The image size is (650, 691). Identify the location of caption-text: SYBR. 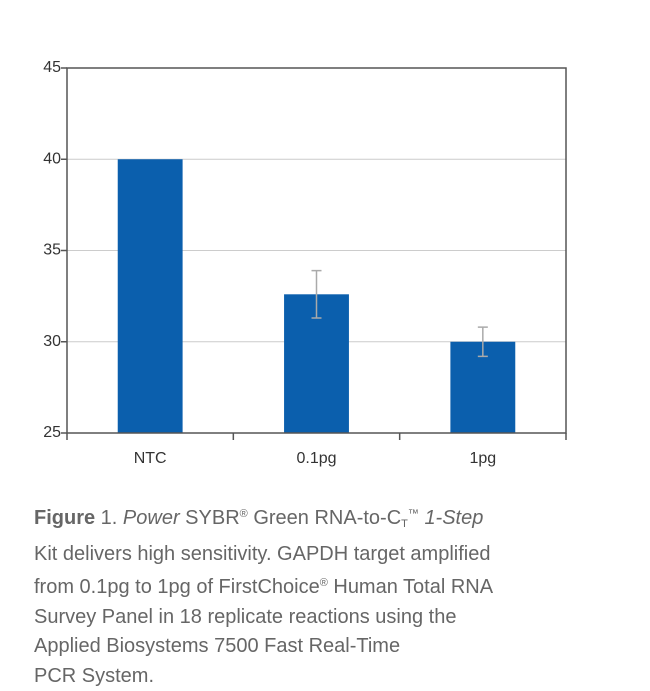
(210, 518).